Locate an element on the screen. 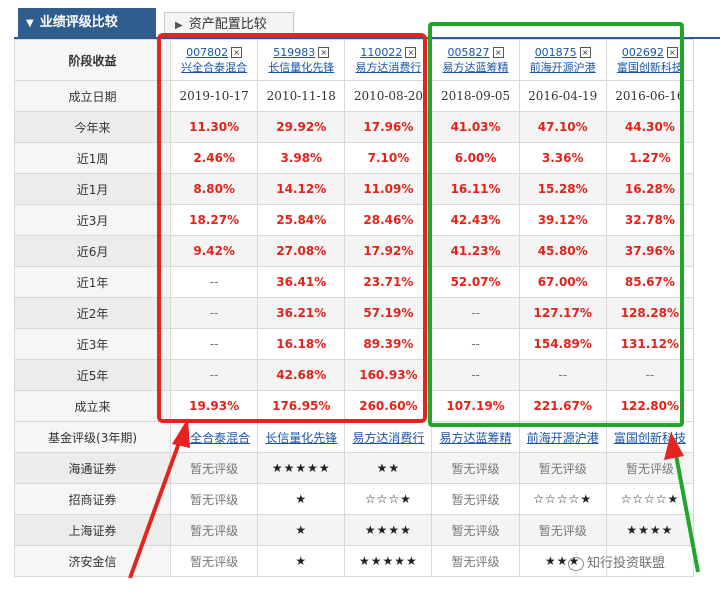 This screenshot has height=595, width=720. table-cell: 19.93% is located at coordinates (214, 406).